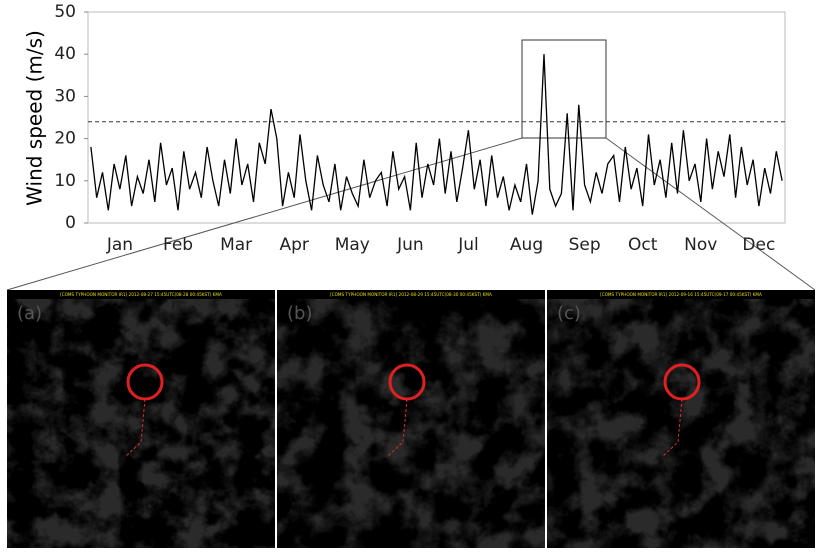  What do you see at coordinates (410, 245) in the screenshot?
I see `x-tick-label: Jun` at bounding box center [410, 245].